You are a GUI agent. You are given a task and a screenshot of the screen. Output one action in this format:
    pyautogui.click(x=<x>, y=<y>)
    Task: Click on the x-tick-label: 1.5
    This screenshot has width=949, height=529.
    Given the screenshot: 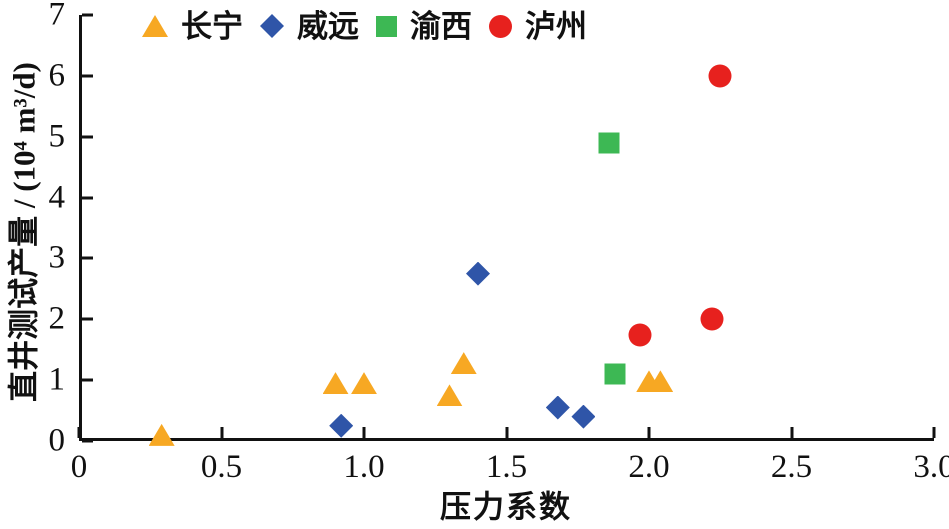 What is the action you would take?
    pyautogui.click(x=506, y=467)
    